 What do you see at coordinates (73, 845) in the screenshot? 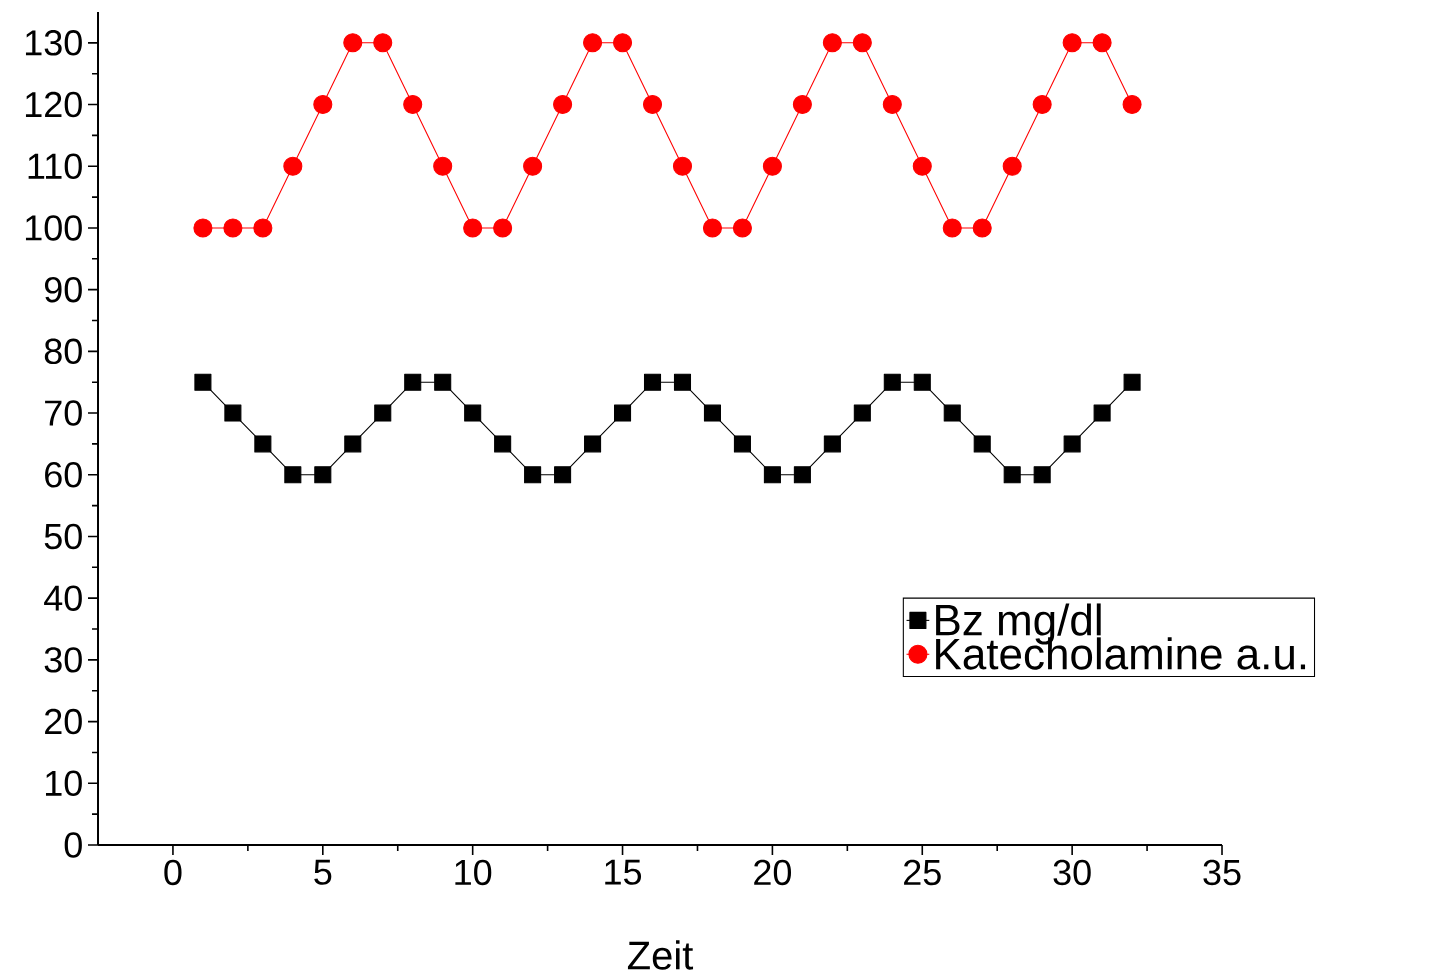
I see `y-tick-label: 0` at bounding box center [73, 845].